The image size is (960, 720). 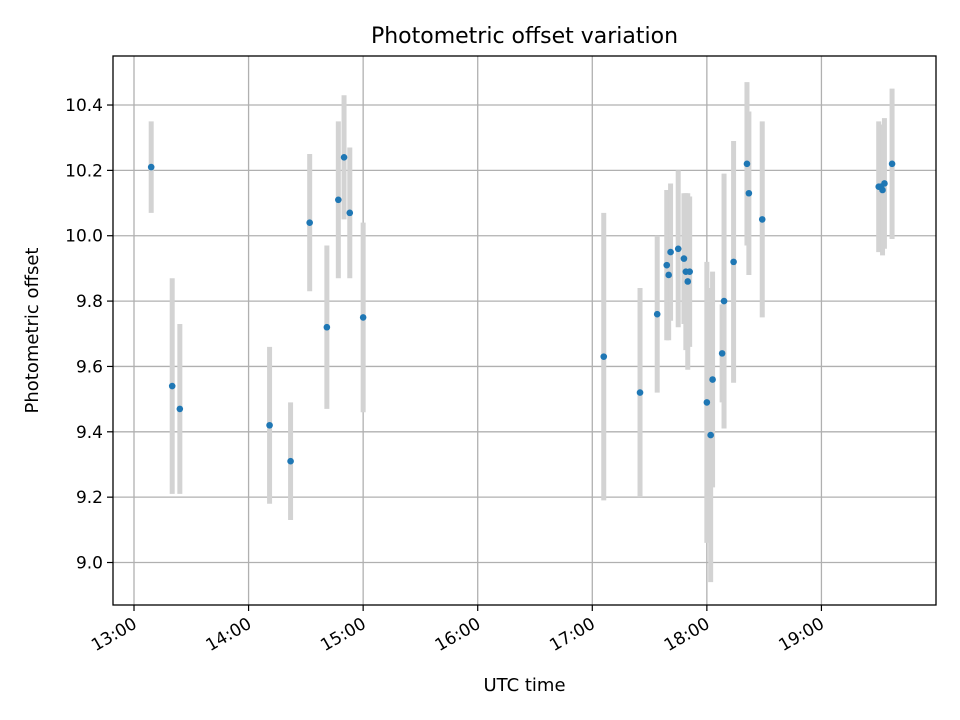 What do you see at coordinates (524, 36) in the screenshot?
I see `chart-title: Photometric offset variation` at bounding box center [524, 36].